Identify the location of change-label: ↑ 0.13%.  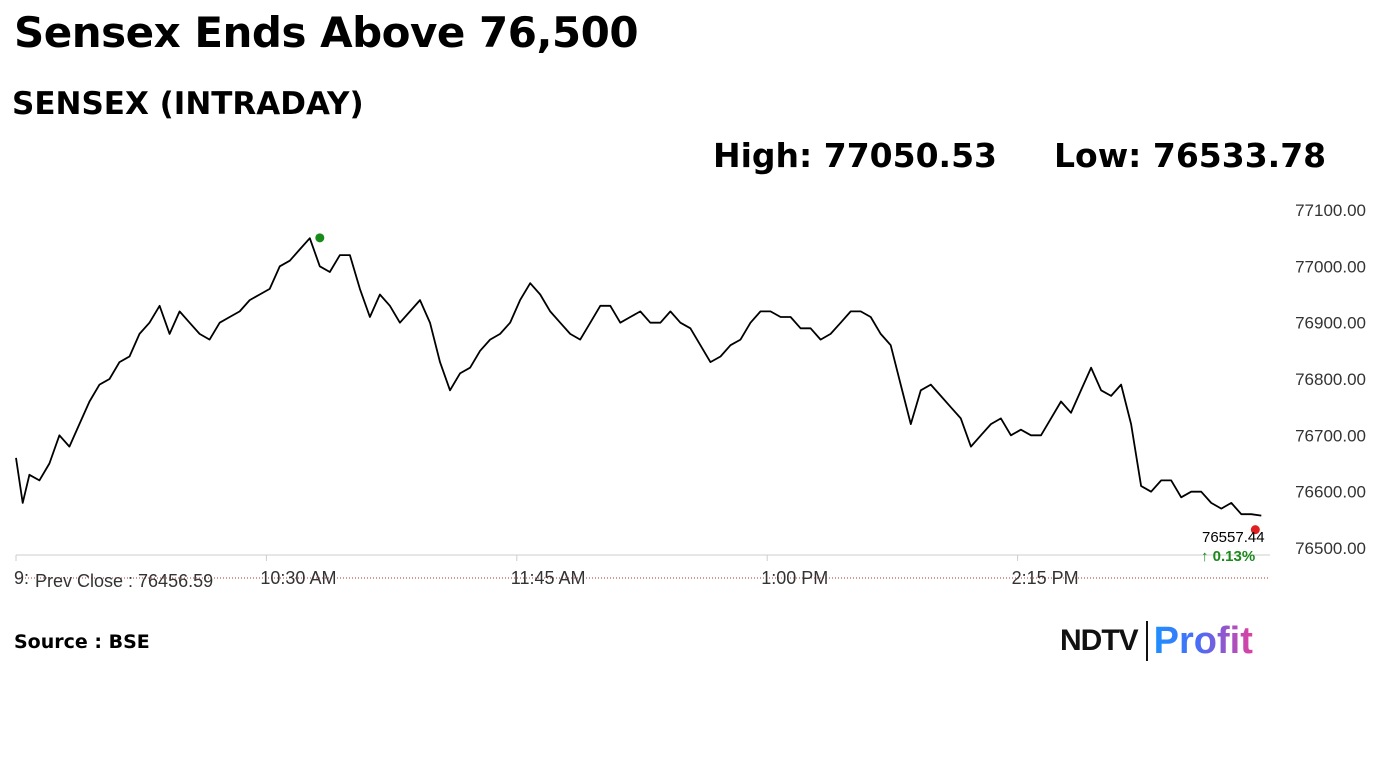
(1228, 556).